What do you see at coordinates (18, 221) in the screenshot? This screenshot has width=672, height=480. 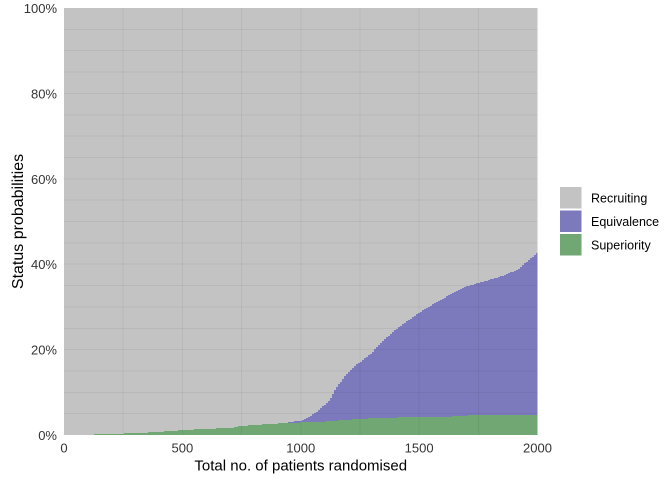 I see `y-axis-title: Status probabilities` at bounding box center [18, 221].